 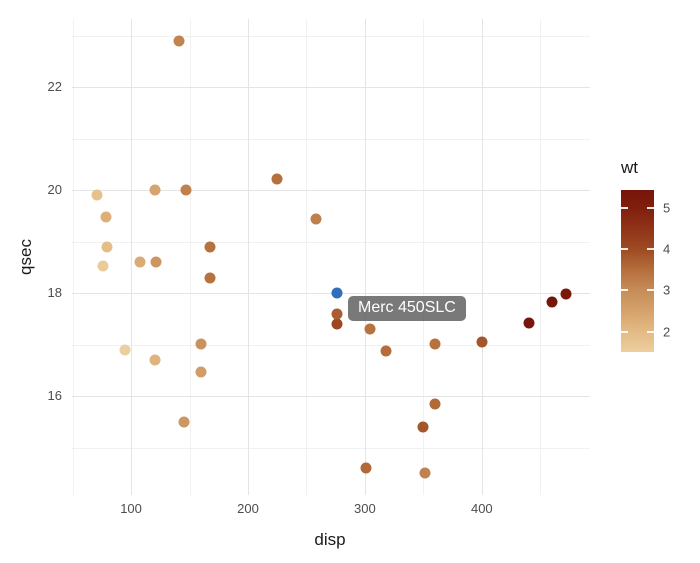 What do you see at coordinates (407, 308) in the screenshot?
I see `tooltip: Merc 450SLC` at bounding box center [407, 308].